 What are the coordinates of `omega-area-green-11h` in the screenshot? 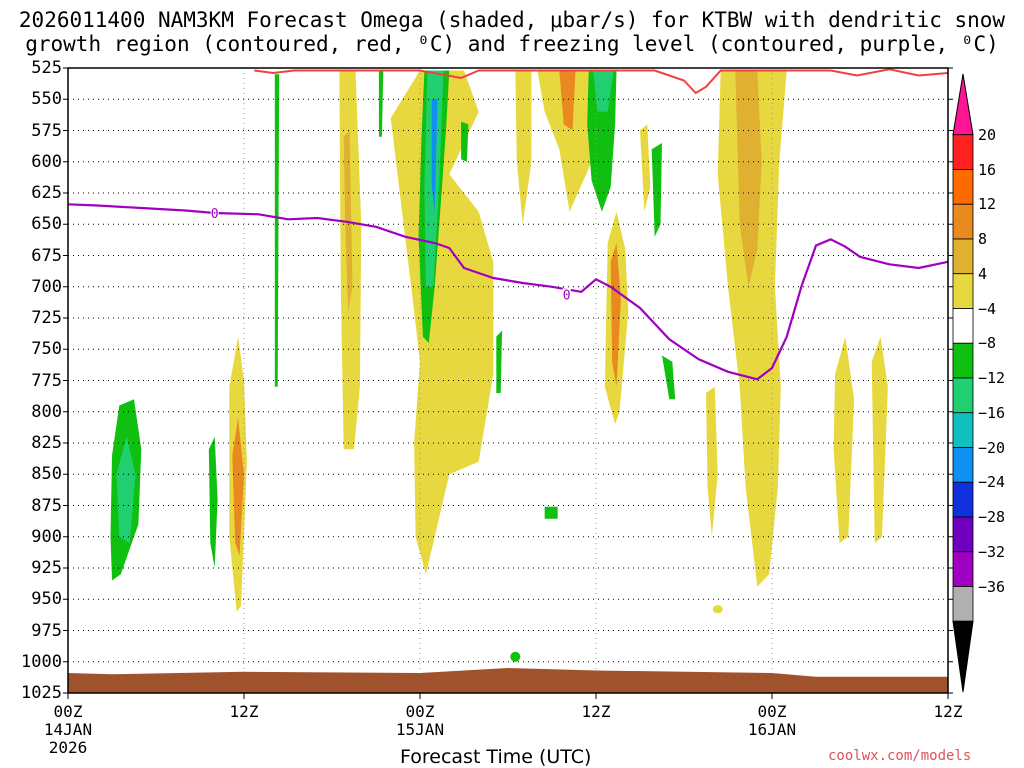 It's located at (213, 502).